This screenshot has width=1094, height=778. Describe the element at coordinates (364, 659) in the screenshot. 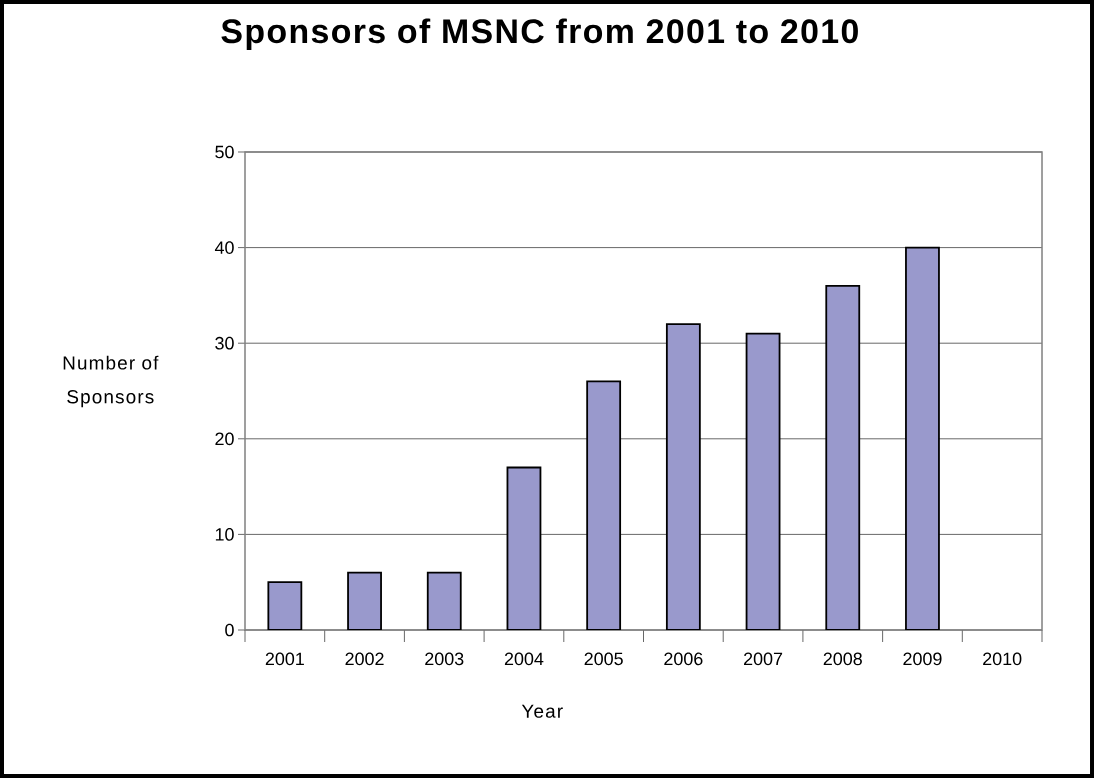

I see `x-tick-label: 2002` at that location.